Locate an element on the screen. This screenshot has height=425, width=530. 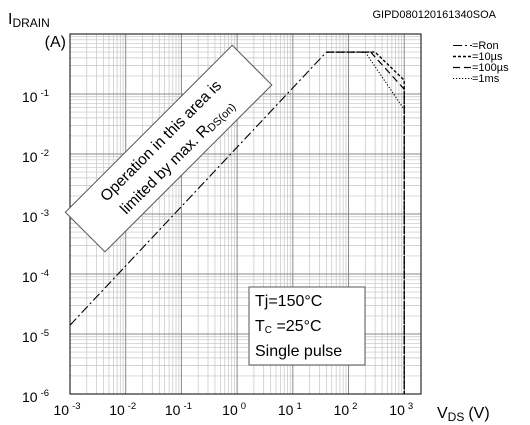
legend-label: =10µs is located at coordinates (487, 57).